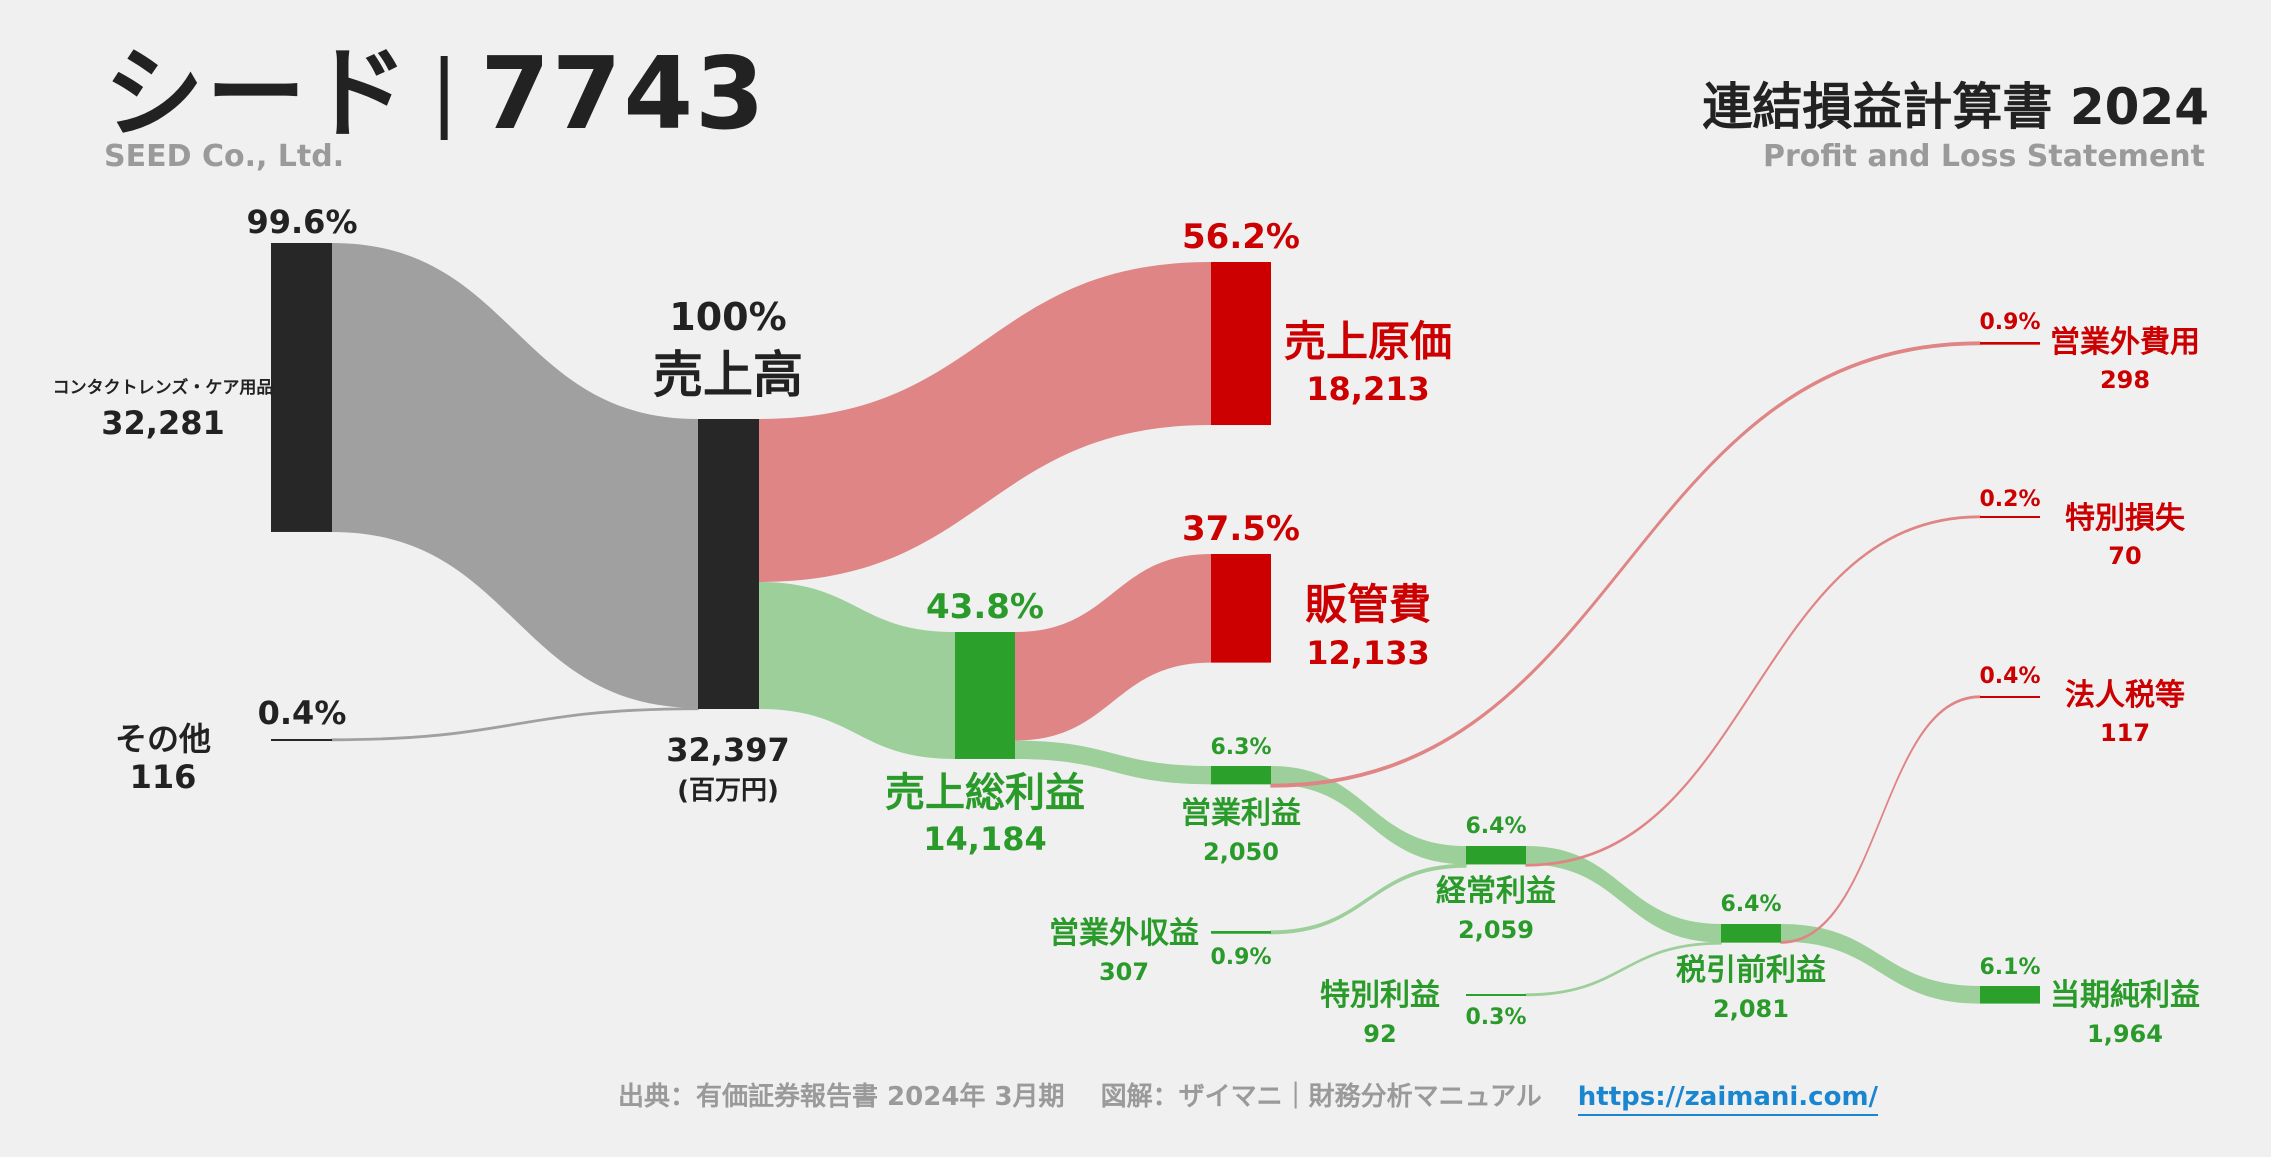  I want to click on ticker-code: 7743, so click(623, 93).